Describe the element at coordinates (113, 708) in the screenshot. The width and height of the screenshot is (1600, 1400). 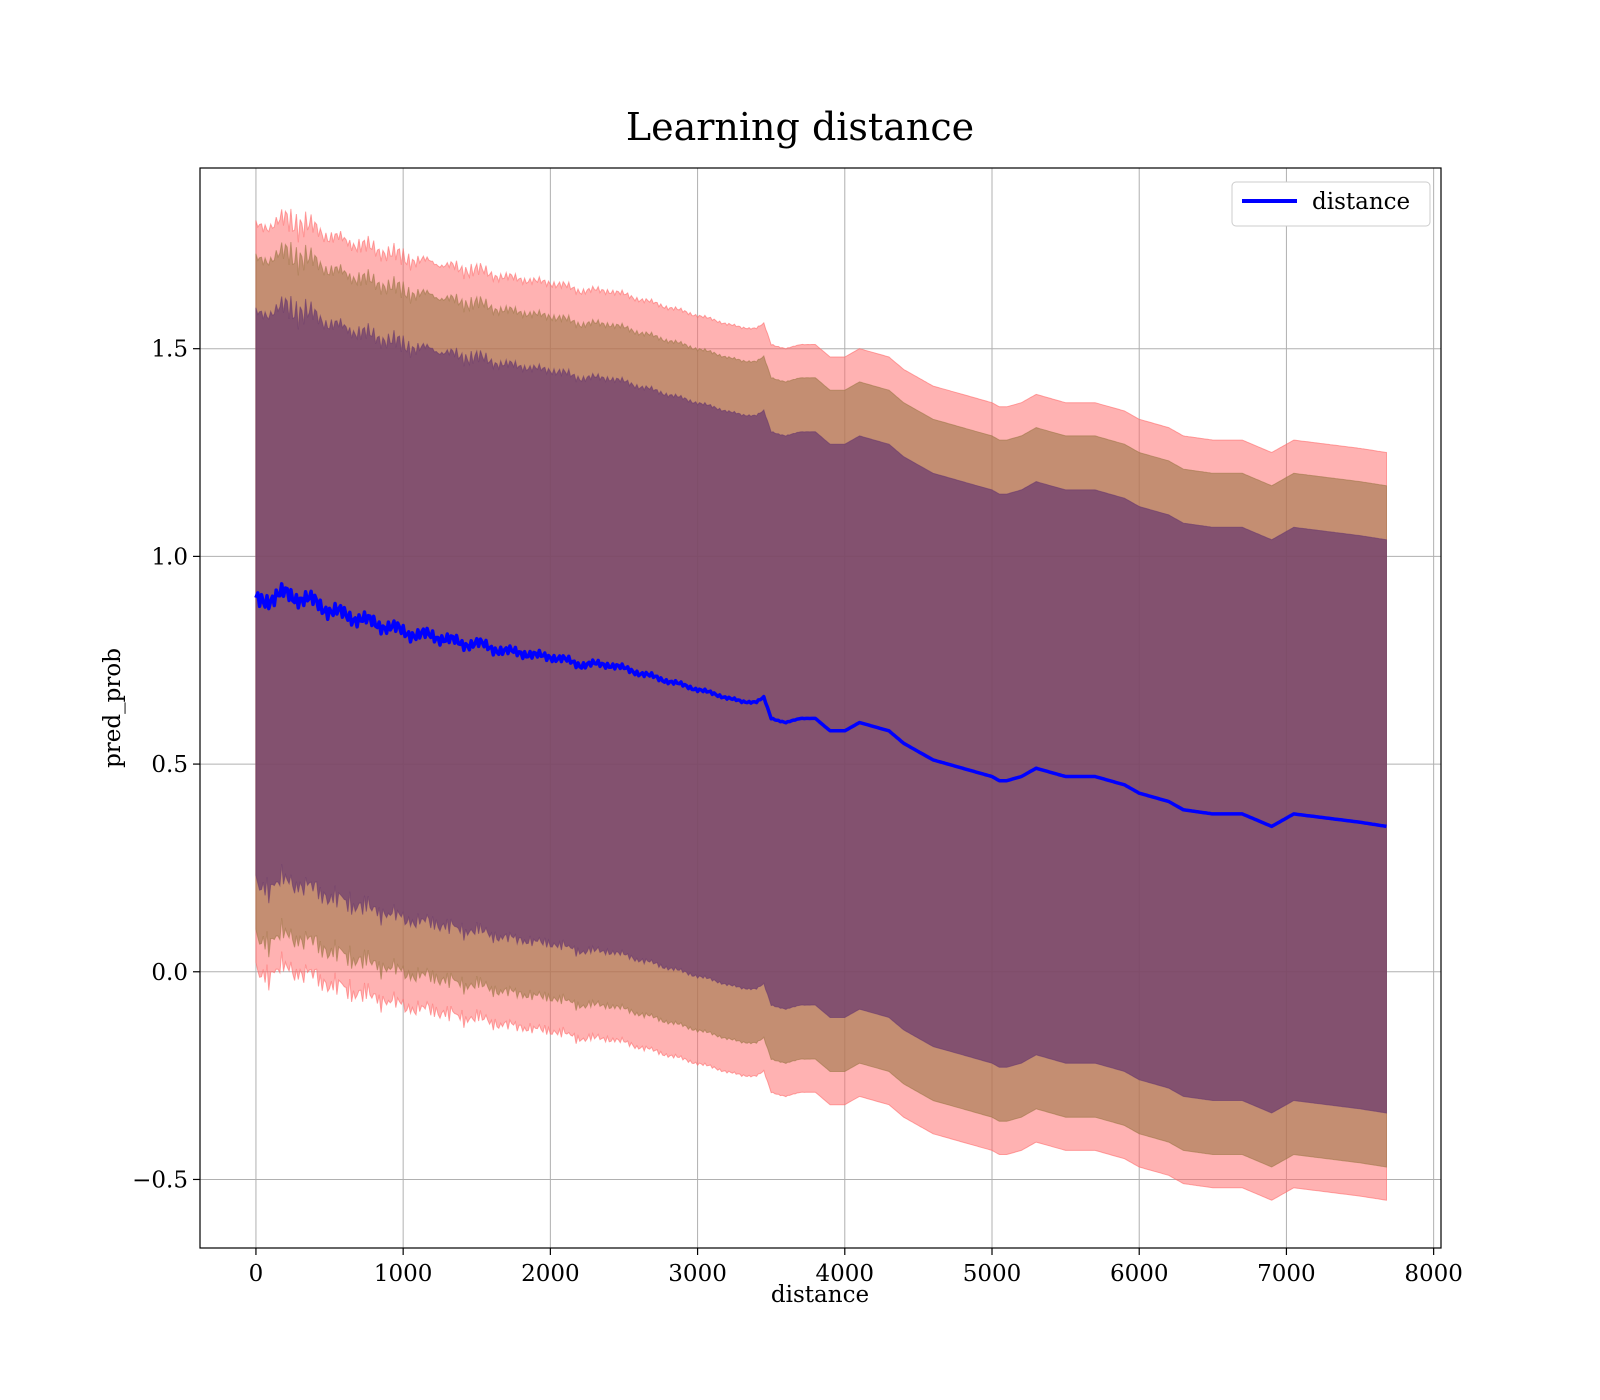
I see `y-axis-label: pred_prob` at that location.